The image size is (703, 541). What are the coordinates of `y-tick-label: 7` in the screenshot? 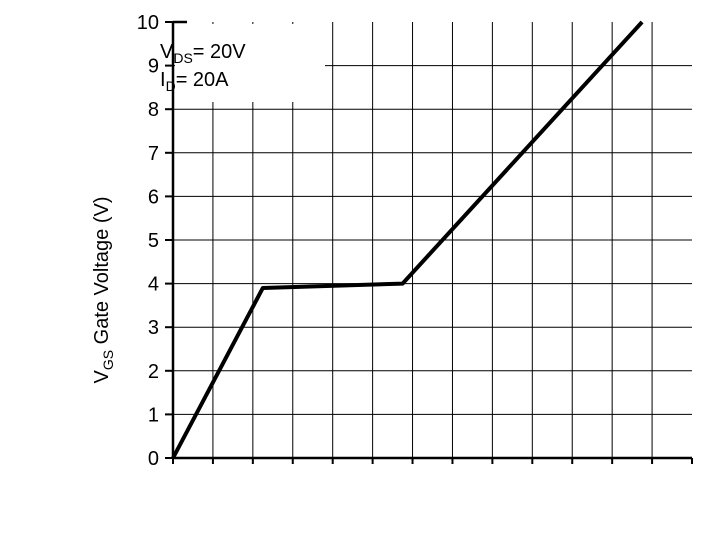 It's located at (153, 154).